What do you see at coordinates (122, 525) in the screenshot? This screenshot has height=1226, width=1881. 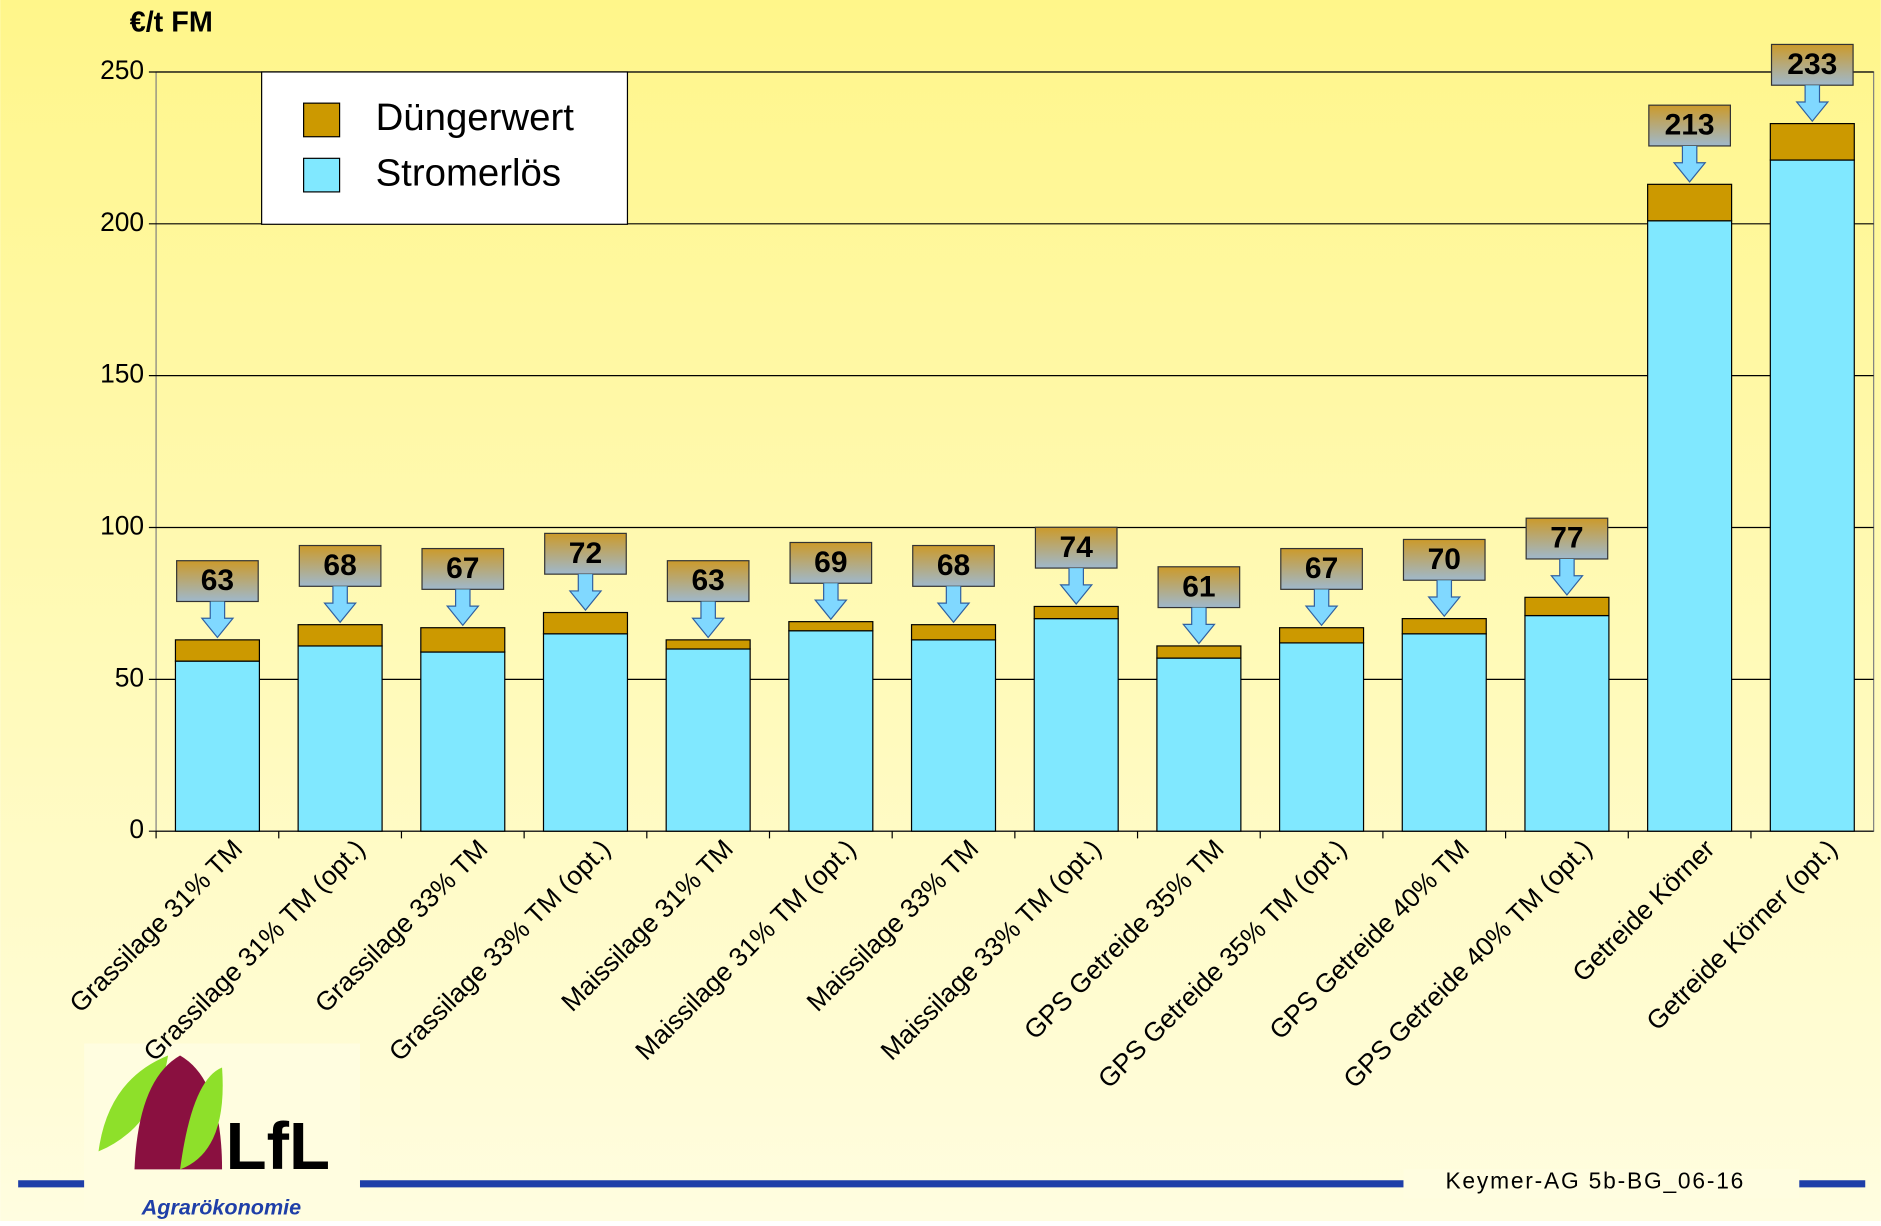 I see `y-tick-label: 100` at bounding box center [122, 525].